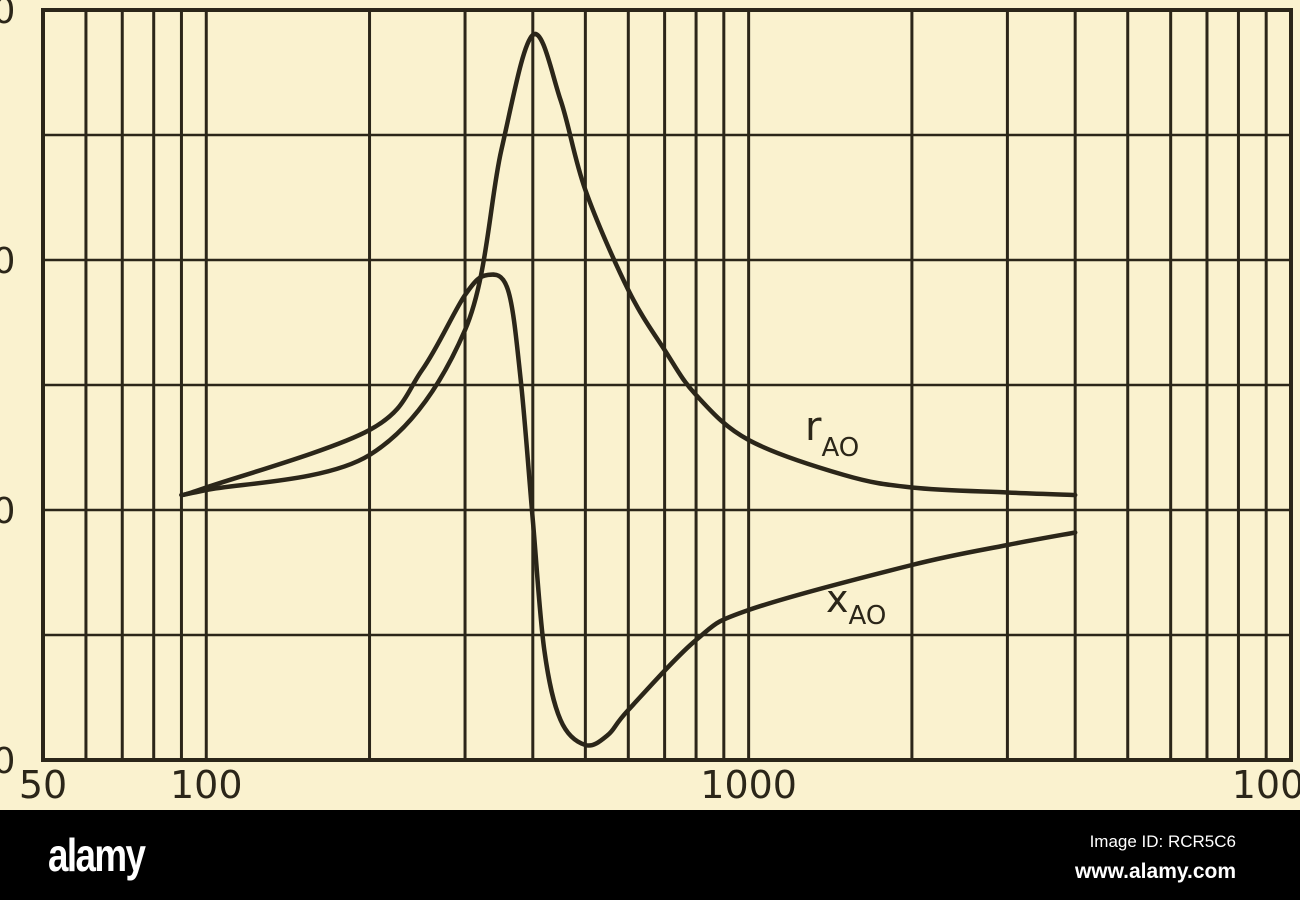 This screenshot has height=900, width=1300. I want to click on x-tick-label: 1000, so click(748, 785).